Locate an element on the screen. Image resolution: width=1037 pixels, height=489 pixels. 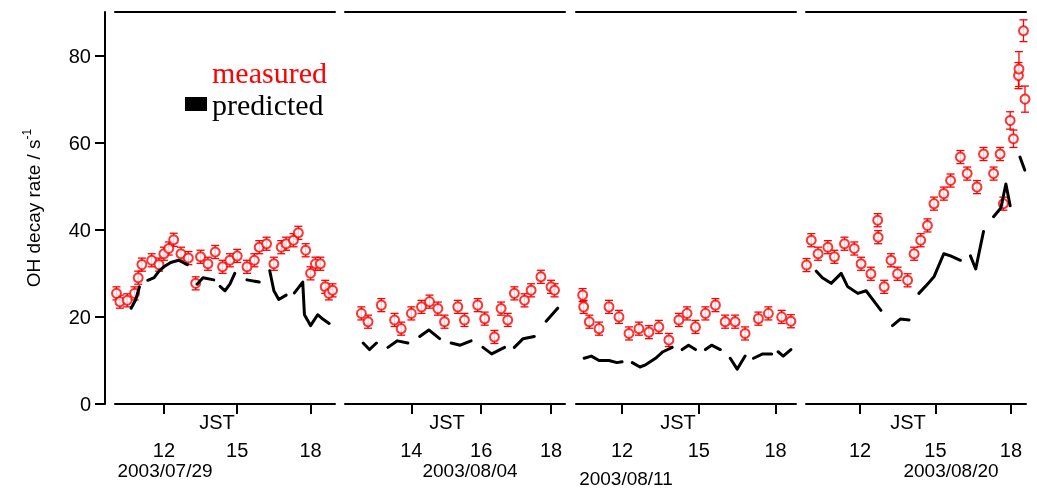
y-tick-label: 80 is located at coordinates (79, 55).